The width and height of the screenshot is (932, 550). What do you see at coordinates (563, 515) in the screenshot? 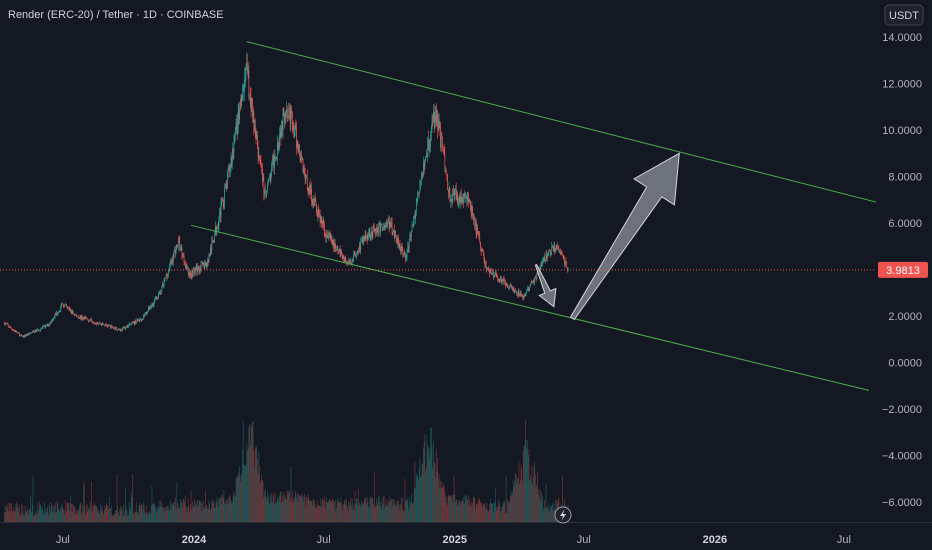
I see `lightning-icon` at bounding box center [563, 515].